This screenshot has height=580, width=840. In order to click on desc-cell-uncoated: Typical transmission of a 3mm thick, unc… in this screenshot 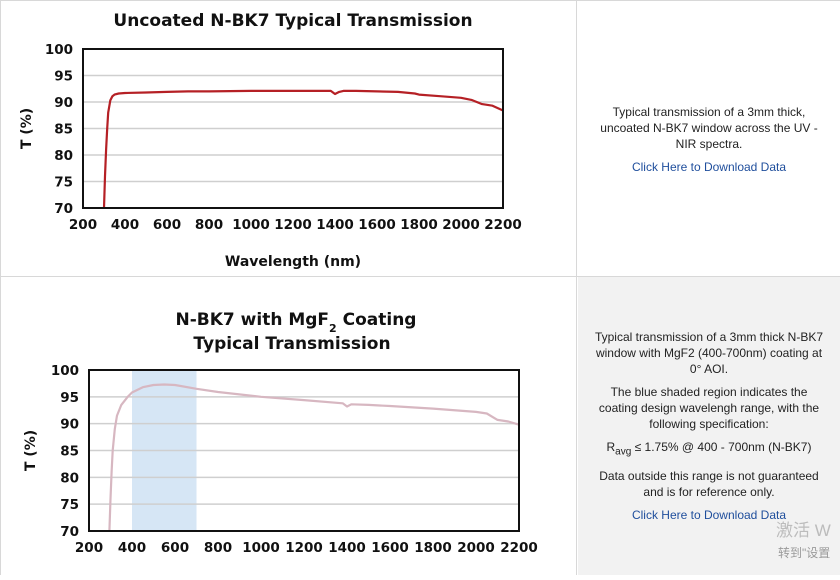, I will do `click(709, 139)`.